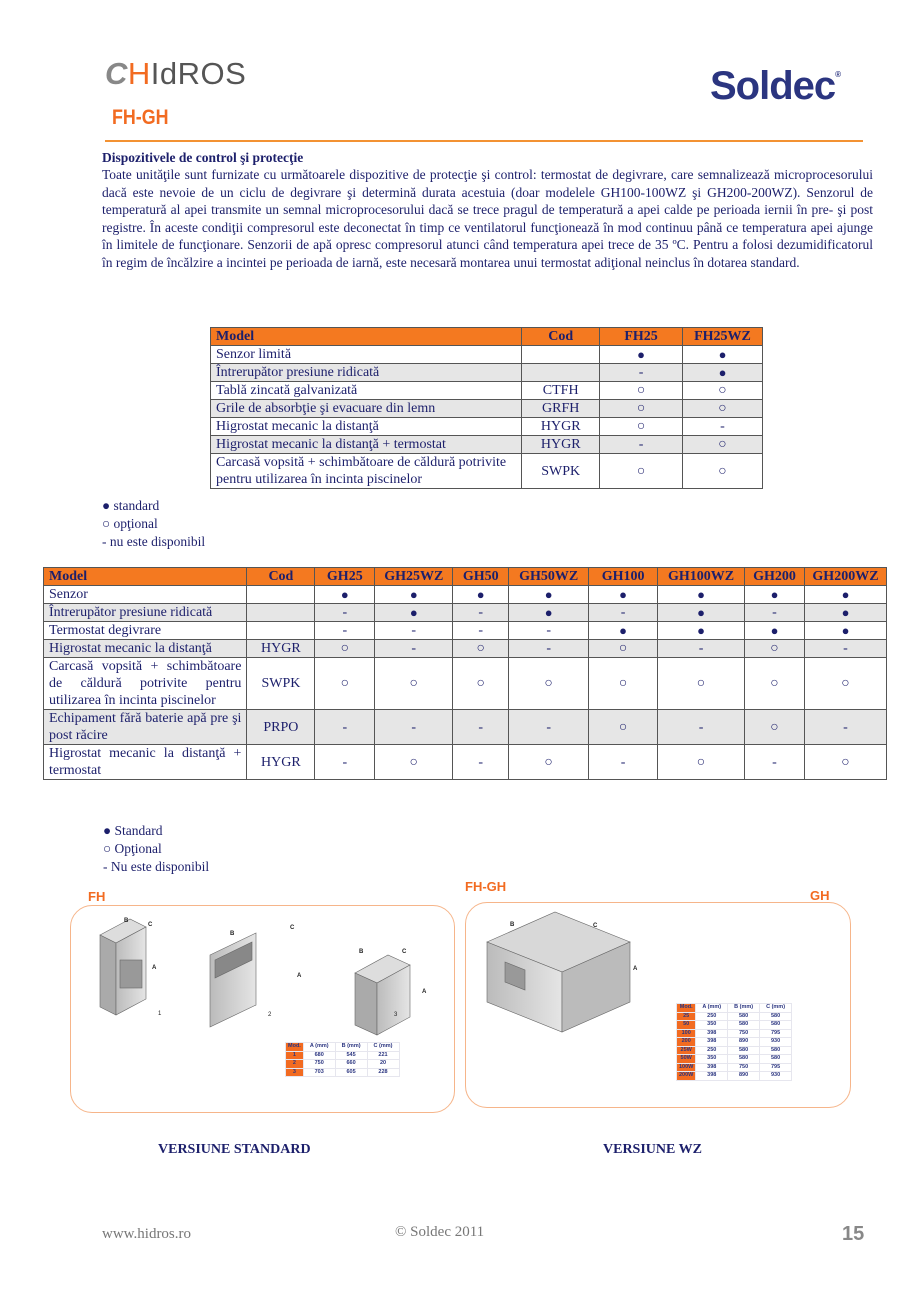  What do you see at coordinates (686, 1050) in the screenshot?
I see `row-label: 25W` at bounding box center [686, 1050].